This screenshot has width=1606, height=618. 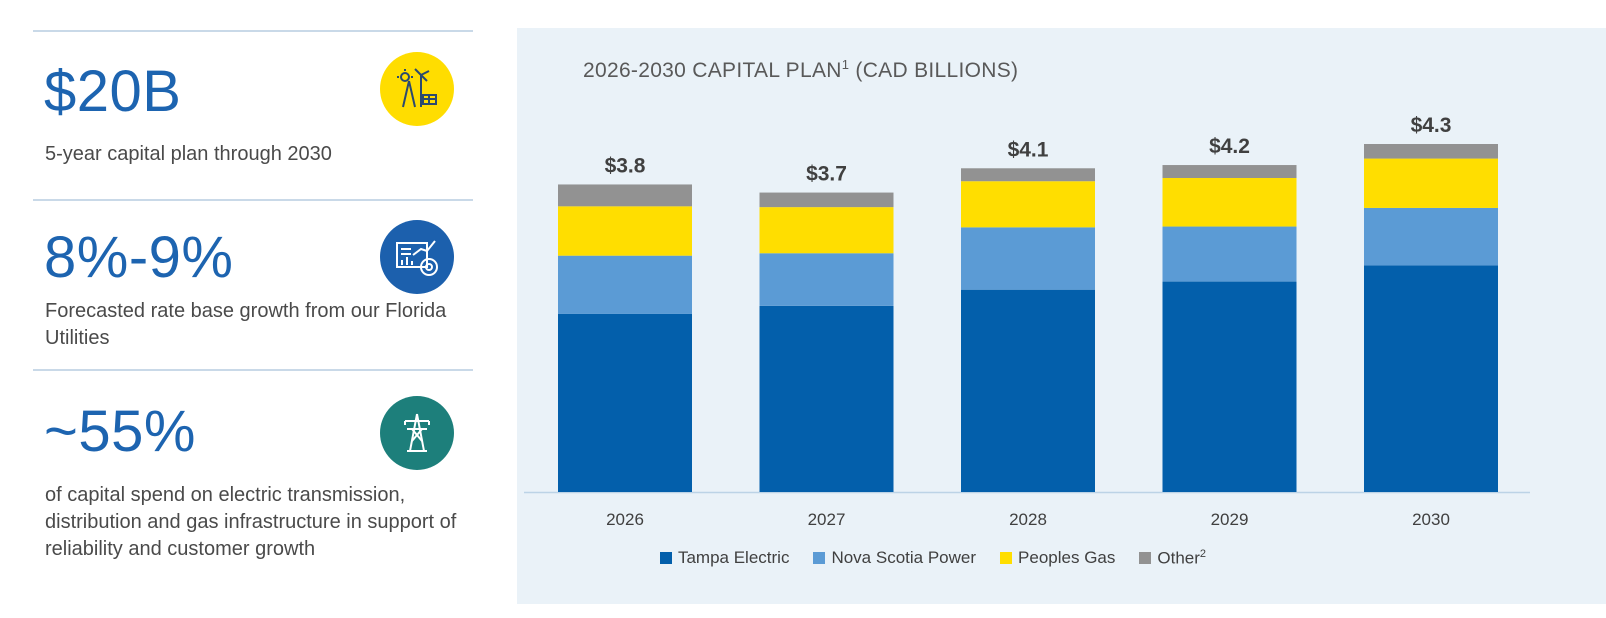 I want to click on growth-dashboard-icon, so click(x=417, y=257).